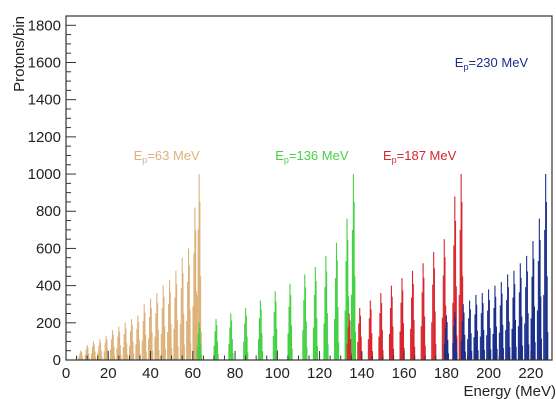 The width and height of the screenshot is (556, 399). What do you see at coordinates (44, 174) in the screenshot?
I see `y-tick-label: 1000` at bounding box center [44, 174].